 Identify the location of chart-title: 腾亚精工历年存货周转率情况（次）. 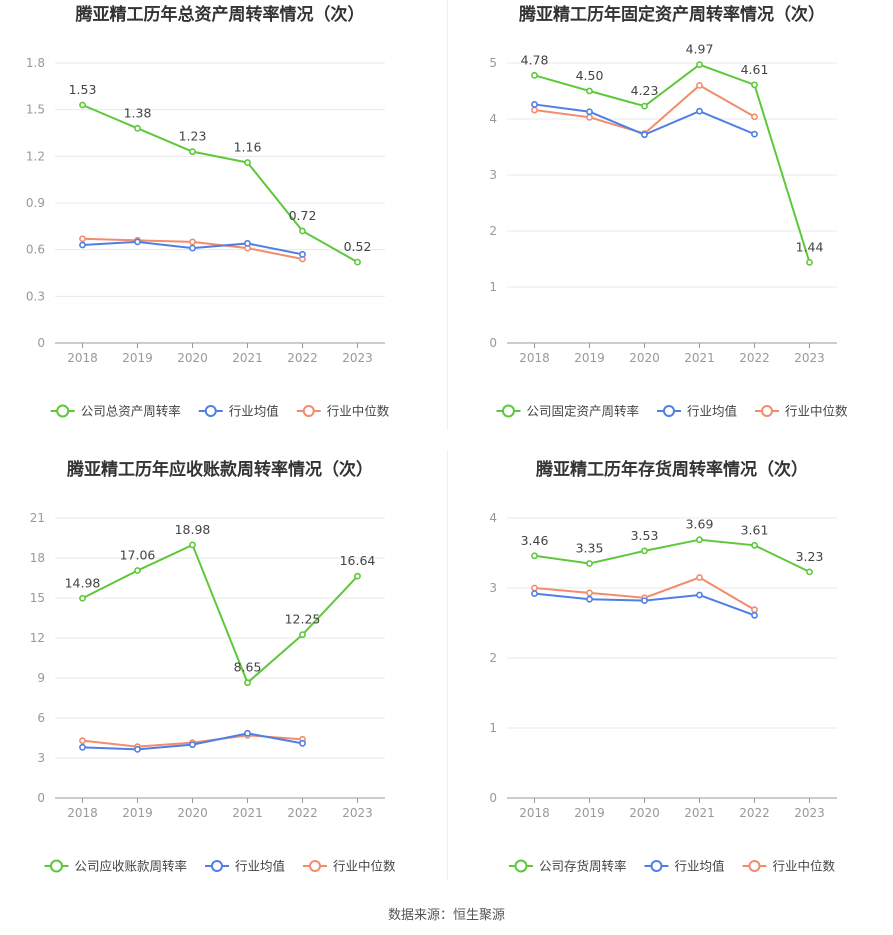
(672, 469).